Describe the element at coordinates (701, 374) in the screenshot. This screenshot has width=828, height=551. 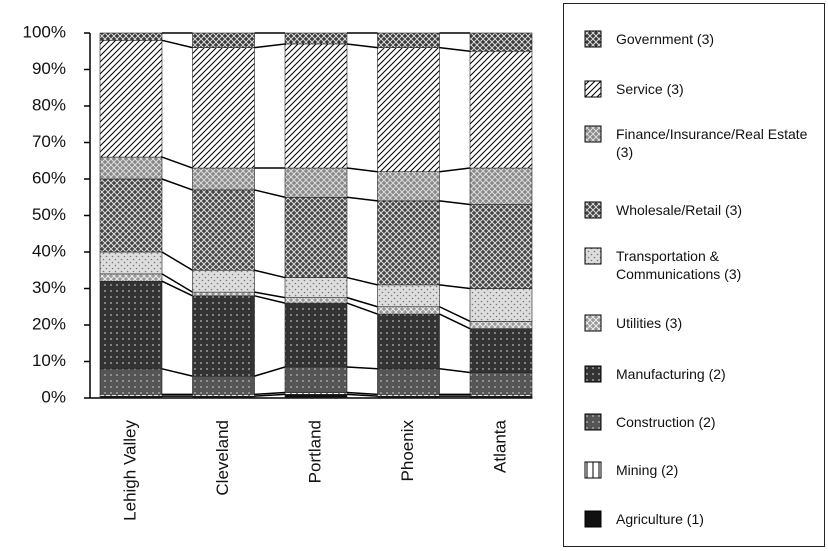
I see `legend-entry: Manufacturing (2)` at that location.